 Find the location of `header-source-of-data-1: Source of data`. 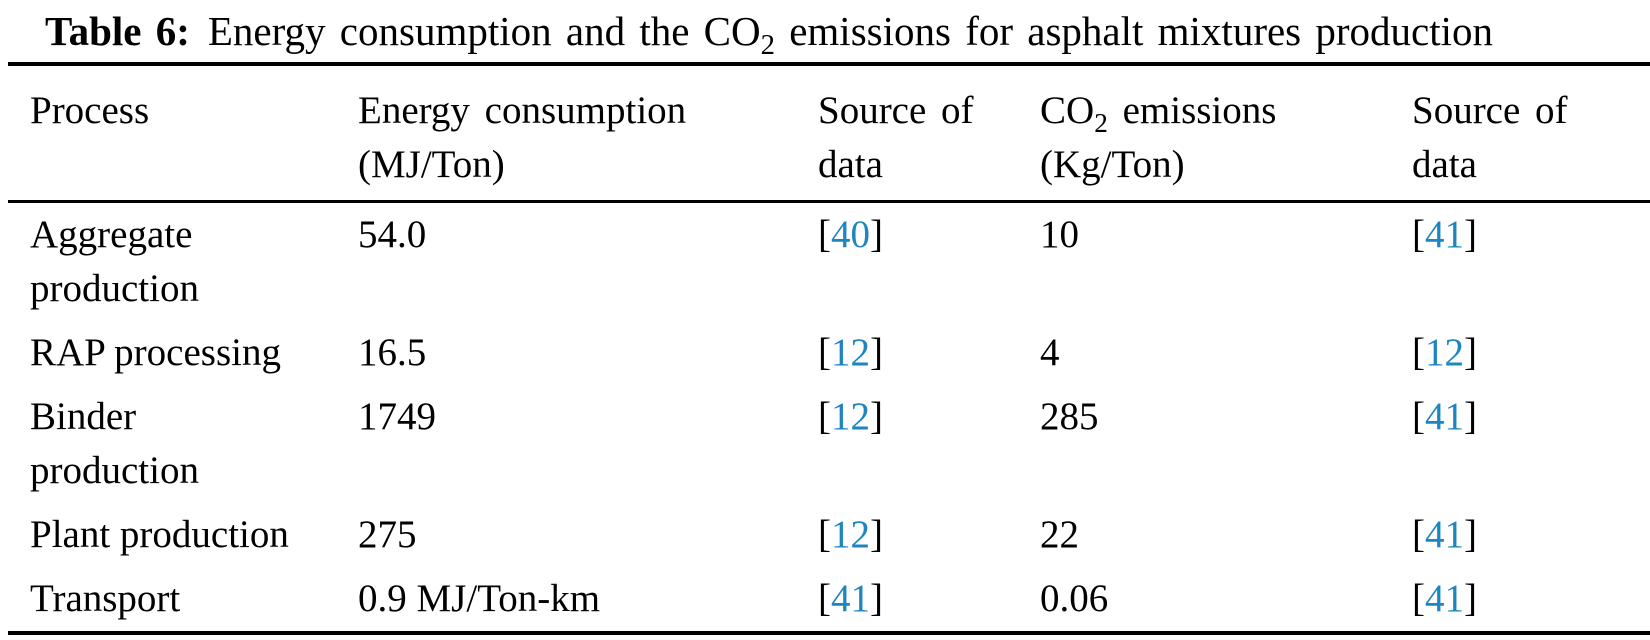

header-source-of-data-1: Source of data is located at coordinates (929, 133).